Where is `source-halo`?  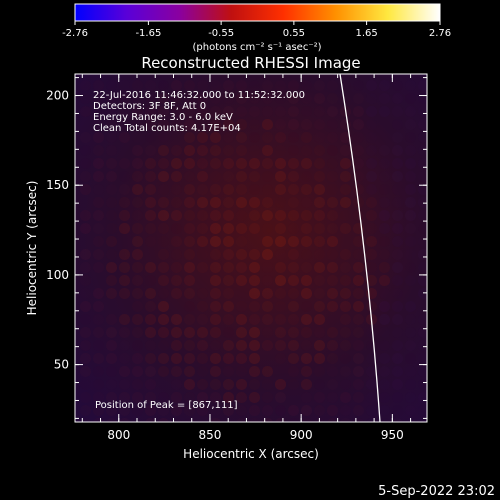
source-halo is located at coordinates (85, 84).